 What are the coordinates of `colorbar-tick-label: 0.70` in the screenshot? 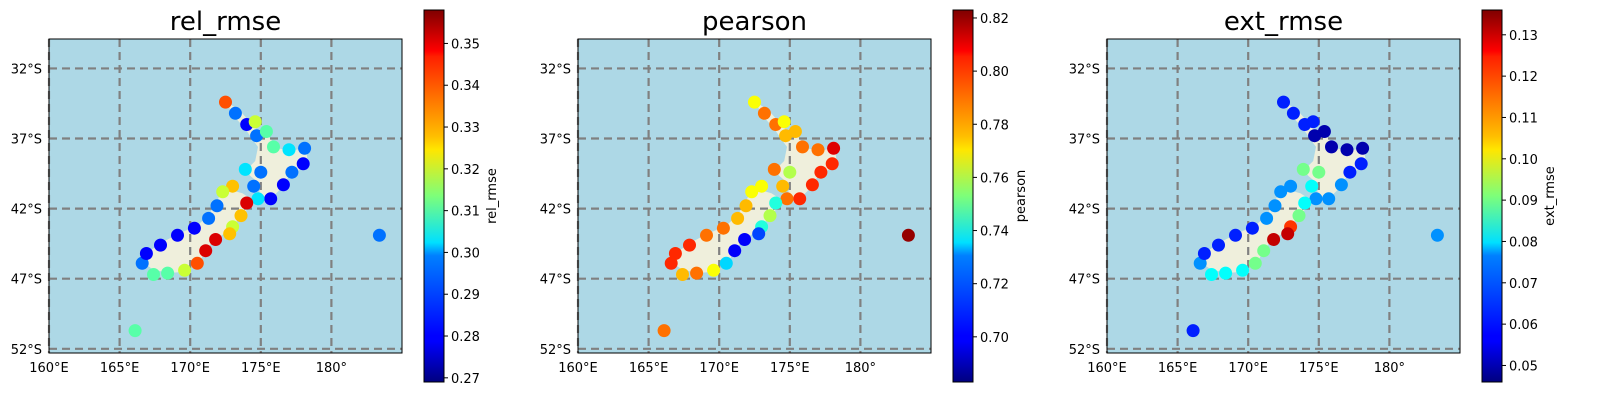 It's located at (994, 338).